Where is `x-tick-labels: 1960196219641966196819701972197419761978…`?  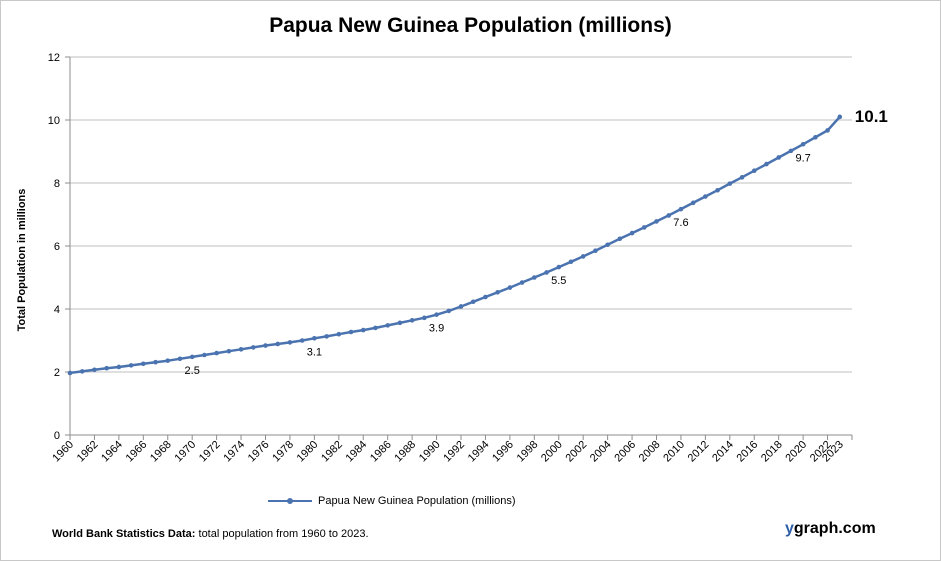 x-tick-labels: 1960196219641966196819701972197419761978… is located at coordinates (448, 452).